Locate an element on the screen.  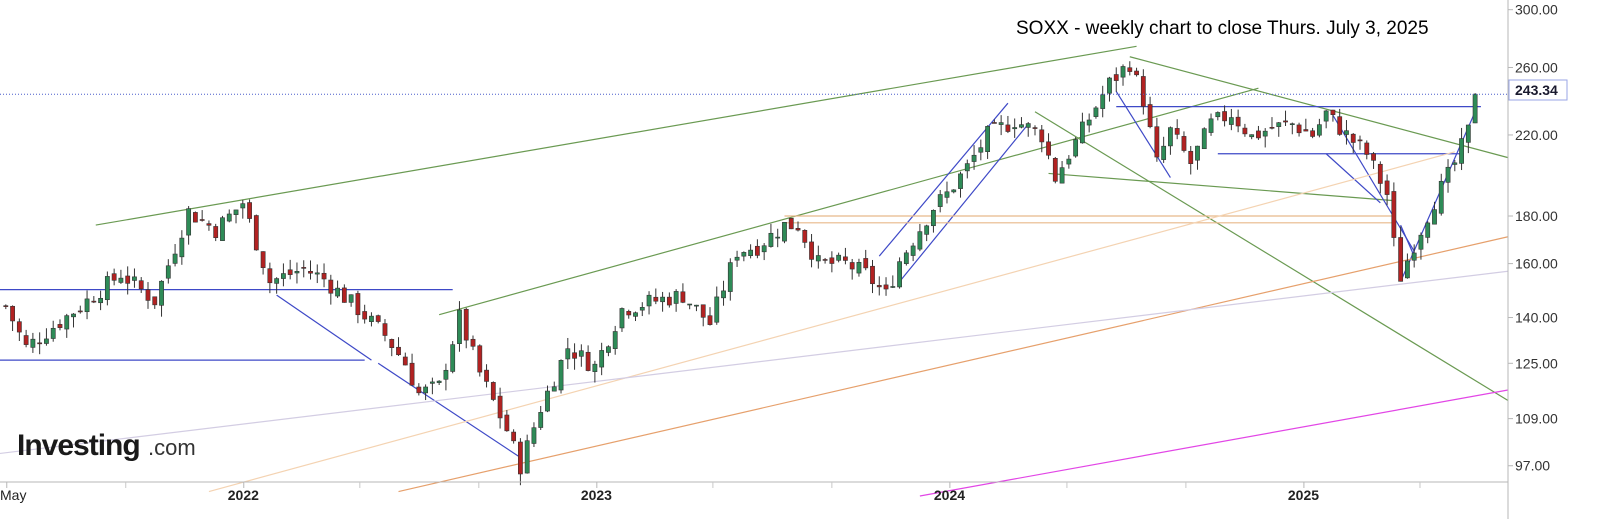
current-price-box is located at coordinates (1538, 90).